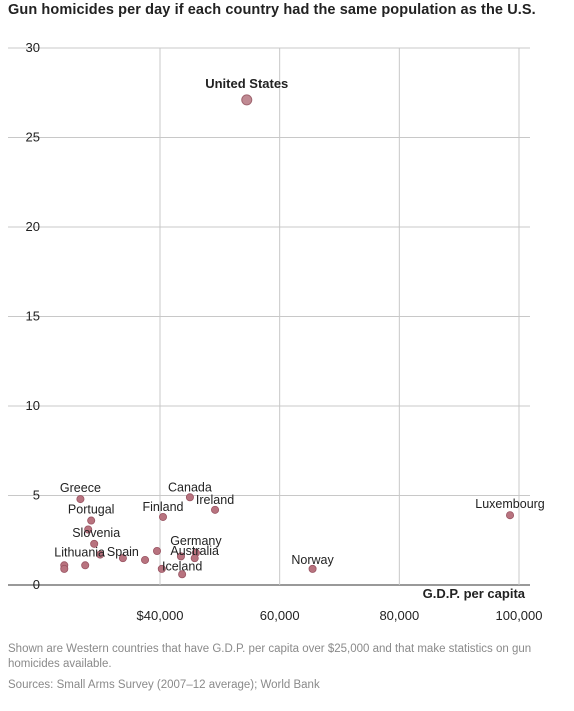 This screenshot has width=574, height=711. Describe the element at coordinates (196, 541) in the screenshot. I see `point-label: Germany` at that location.